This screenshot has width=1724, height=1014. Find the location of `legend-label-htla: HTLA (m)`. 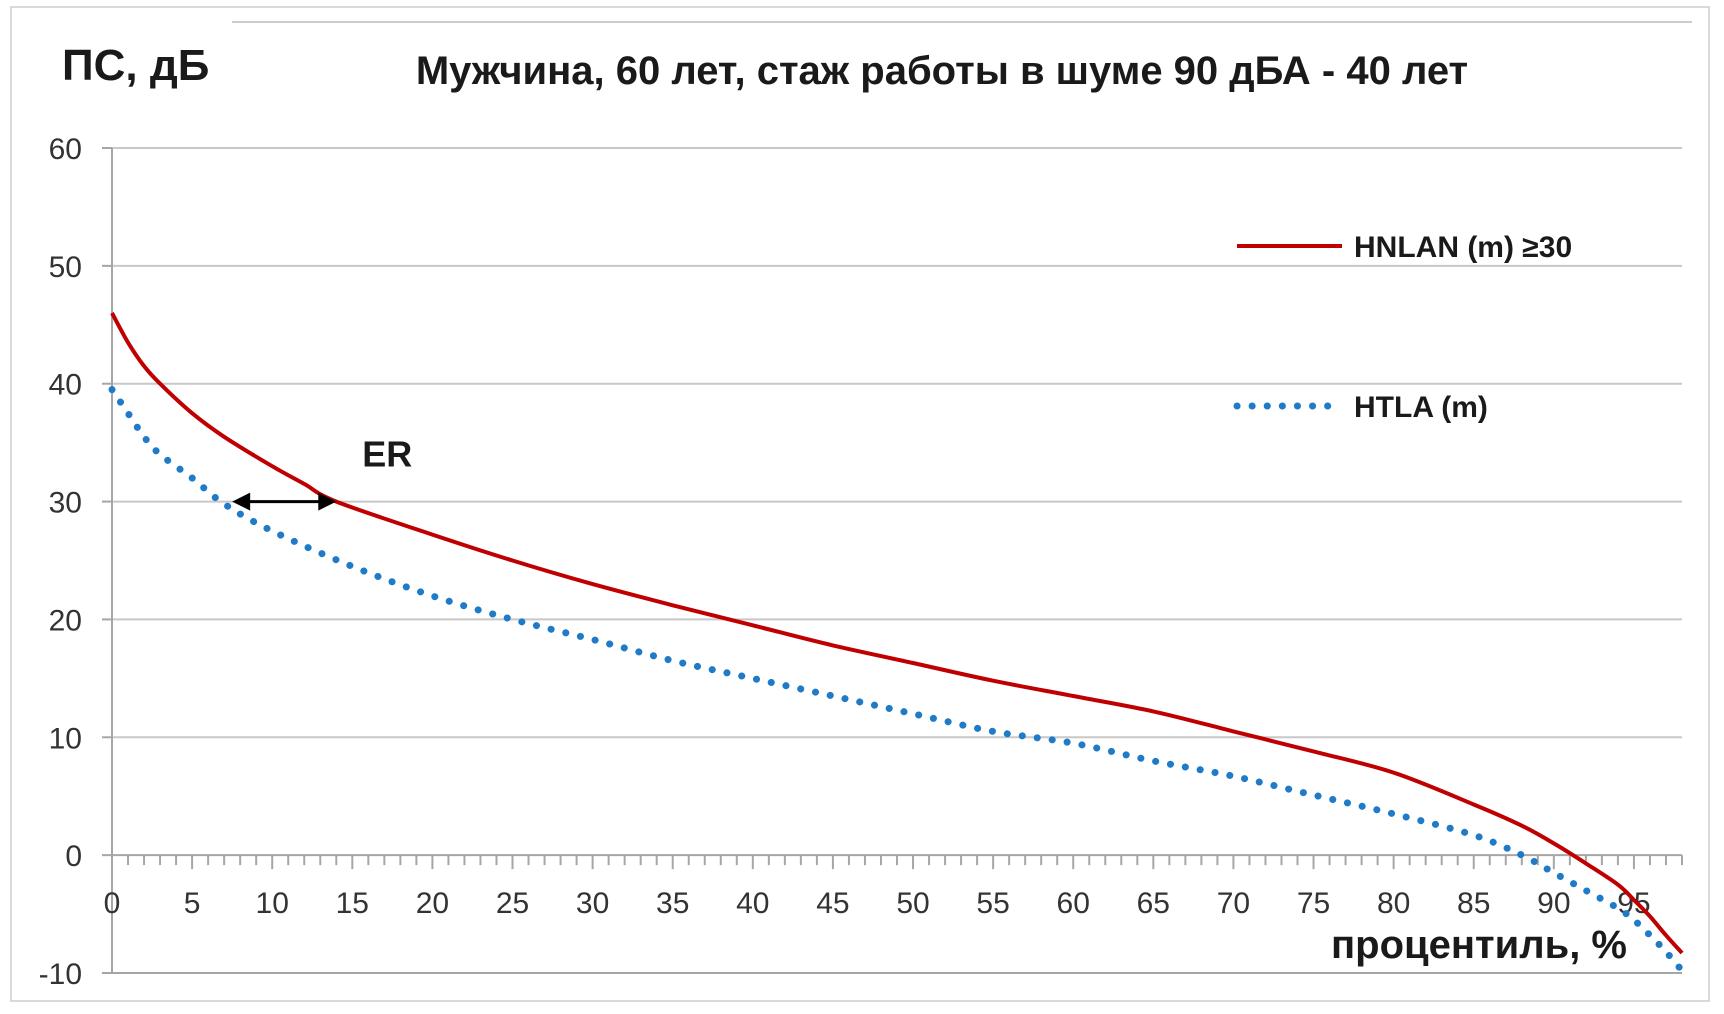

legend-label-htla: HTLA (m) is located at coordinates (1421, 407).